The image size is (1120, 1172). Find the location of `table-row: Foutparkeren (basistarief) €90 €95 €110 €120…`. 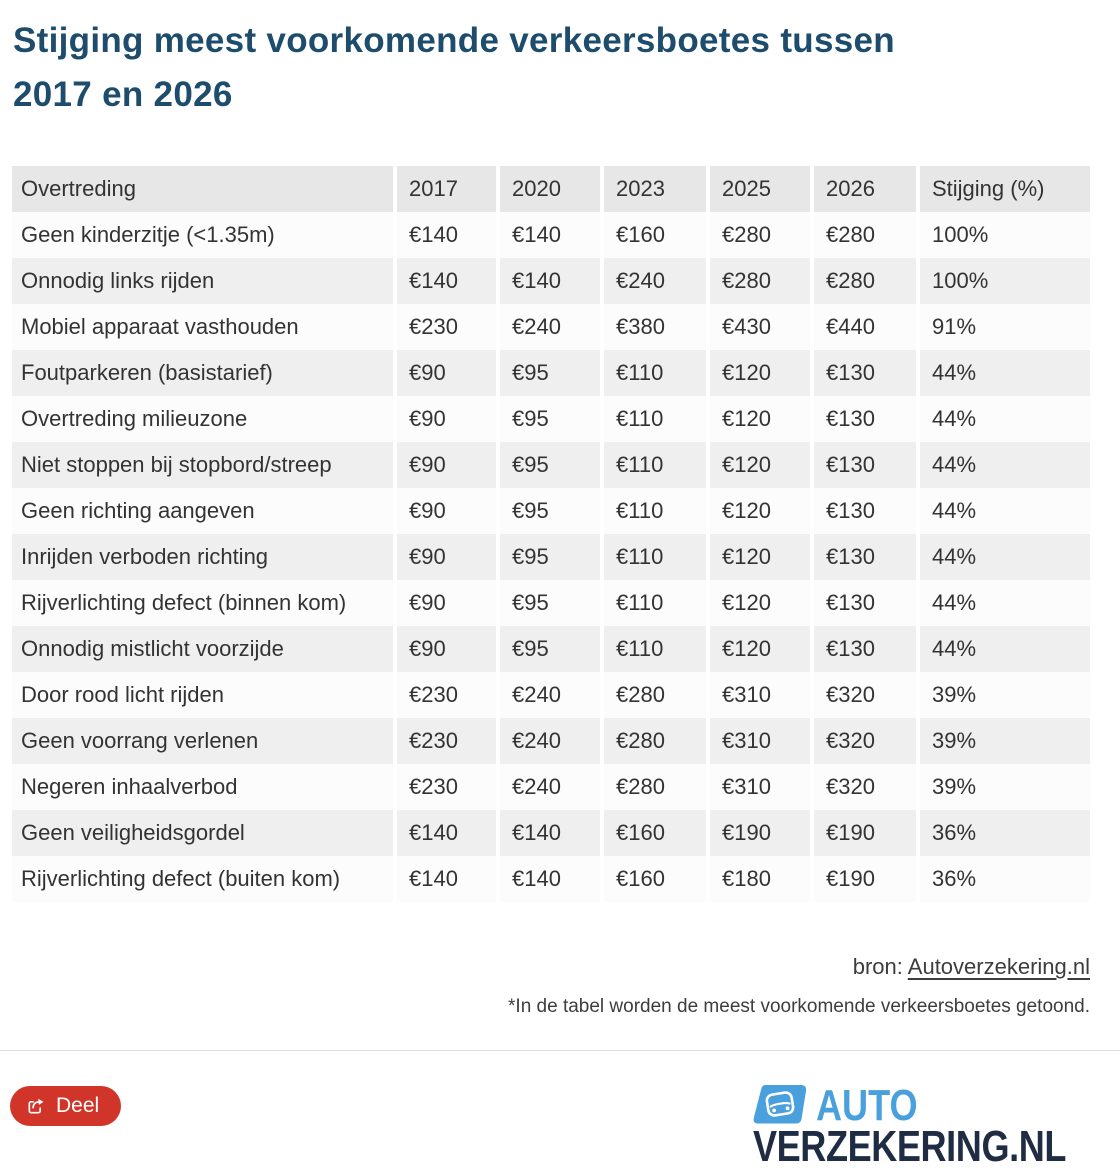

table-row: Foutparkeren (basistarief) €90 €95 €110 €120… is located at coordinates (551, 373).